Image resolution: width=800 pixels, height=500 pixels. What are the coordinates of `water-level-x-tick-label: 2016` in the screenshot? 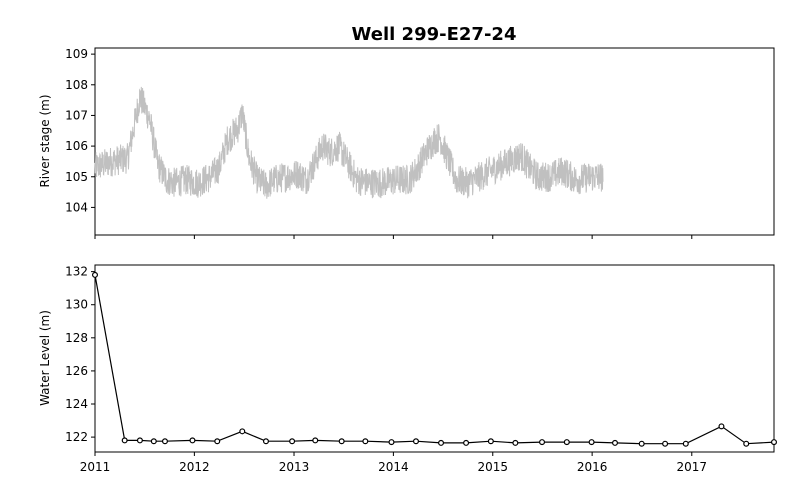 It's located at (592, 467).